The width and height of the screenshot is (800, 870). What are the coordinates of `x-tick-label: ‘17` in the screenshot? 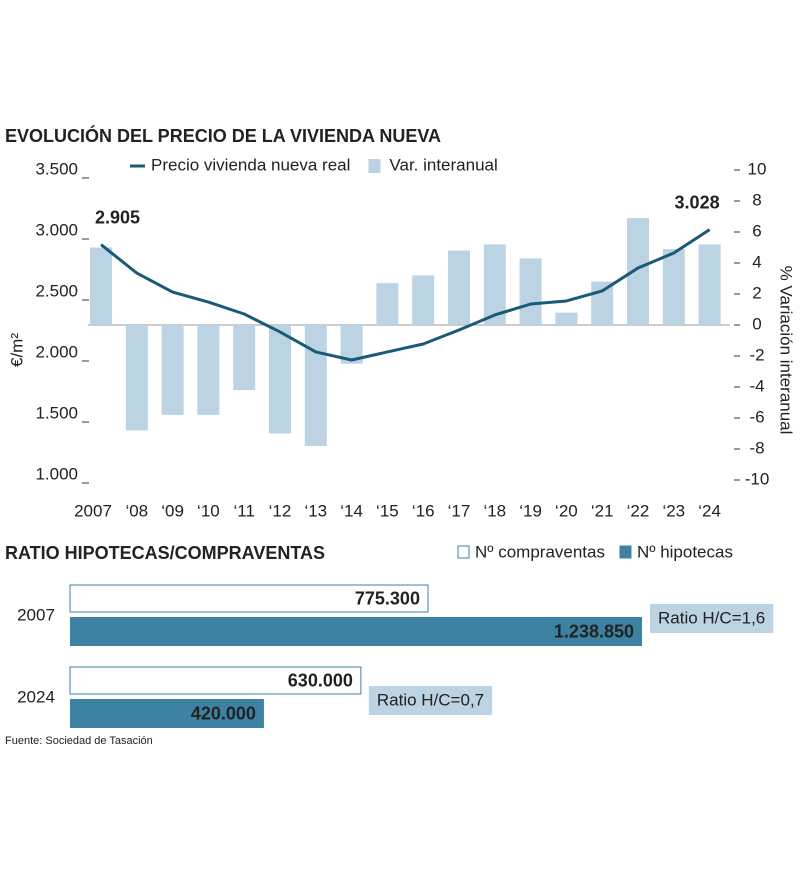 It's located at (459, 510).